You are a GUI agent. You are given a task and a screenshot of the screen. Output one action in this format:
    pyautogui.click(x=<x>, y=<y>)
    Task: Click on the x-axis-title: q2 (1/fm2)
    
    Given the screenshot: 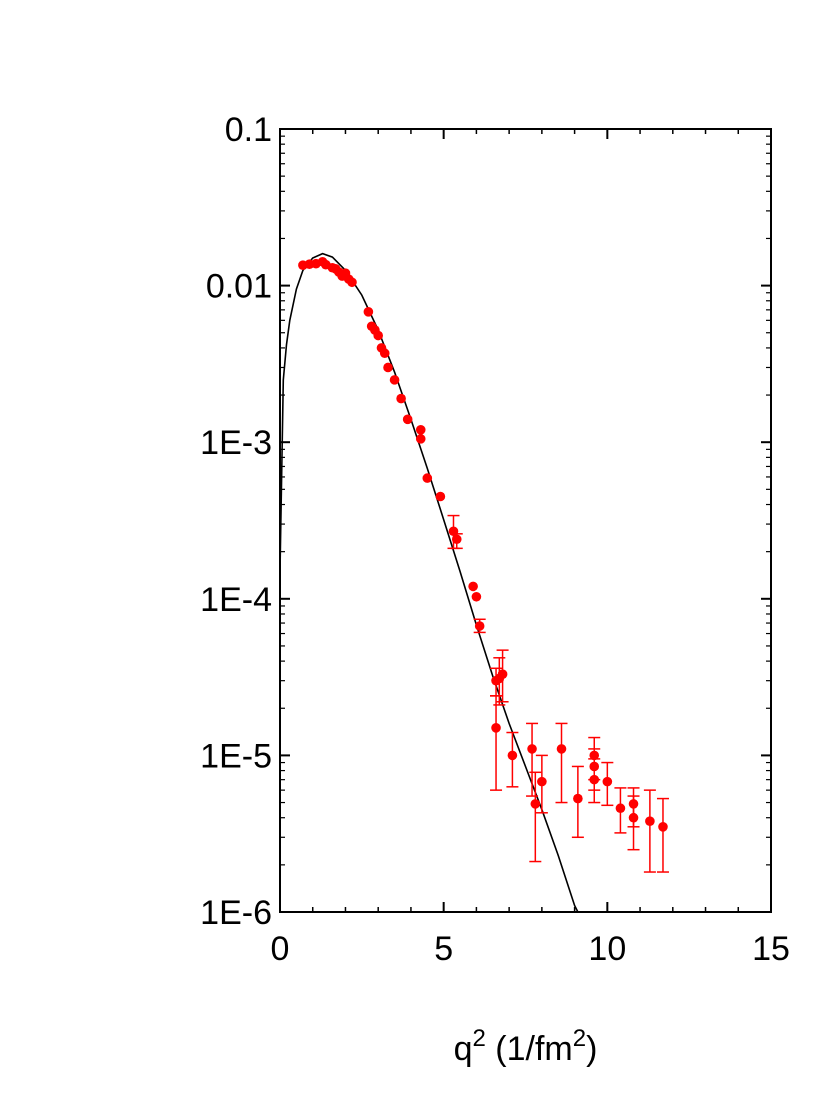 What is the action you would take?
    pyautogui.click(x=526, y=1046)
    